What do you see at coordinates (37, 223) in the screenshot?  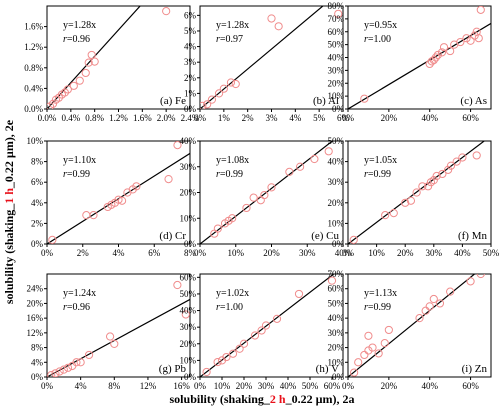 I see `y-tick-label: 2%` at bounding box center [37, 223].